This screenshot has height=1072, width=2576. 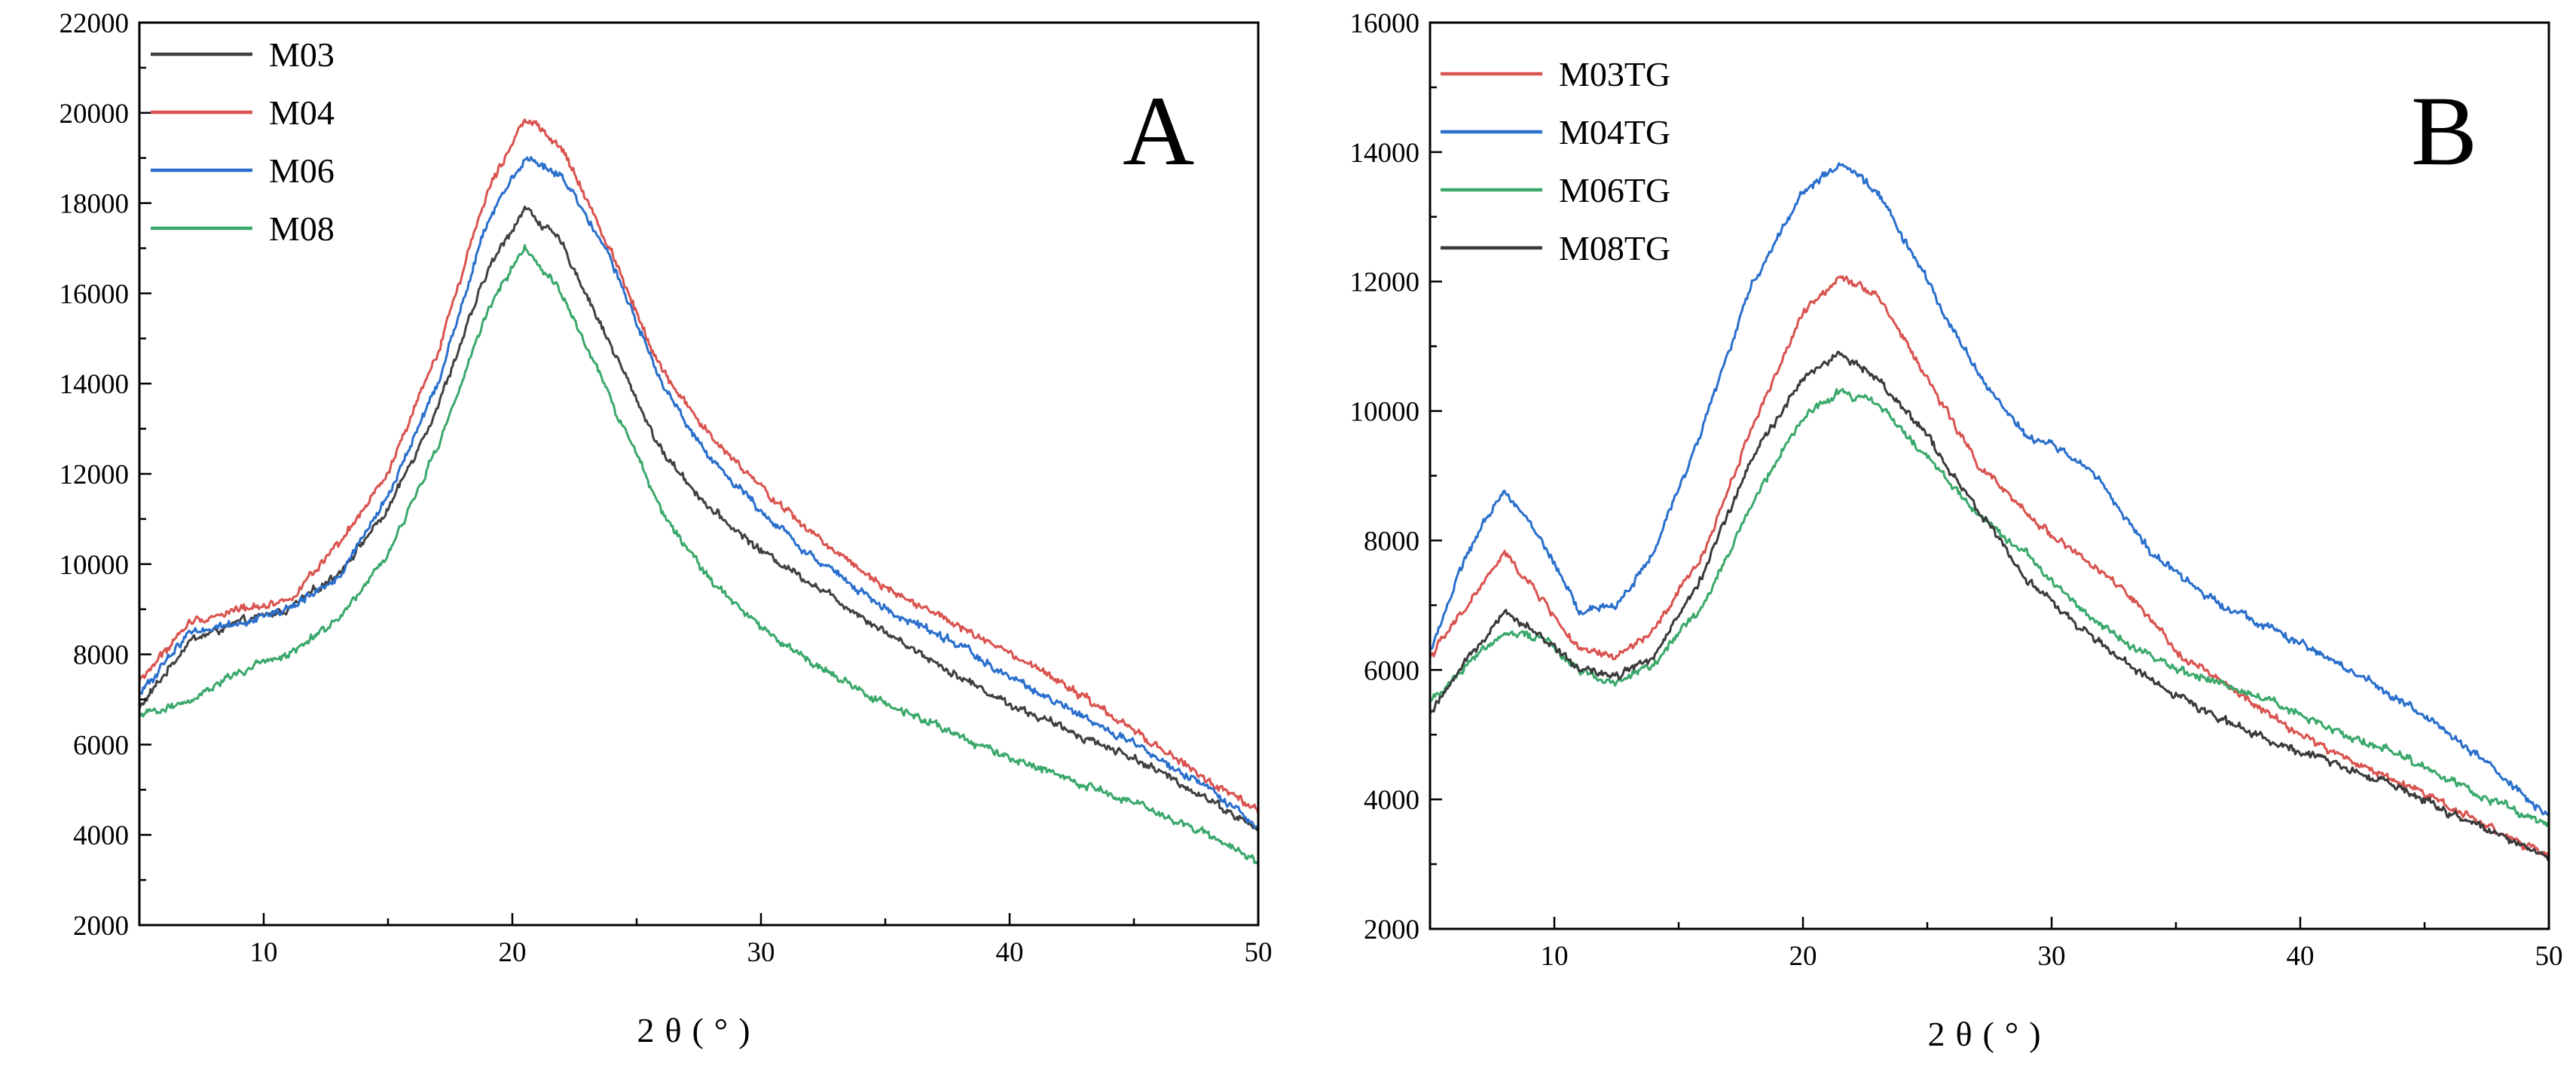 I want to click on legend-label-m04: M04, so click(x=302, y=113).